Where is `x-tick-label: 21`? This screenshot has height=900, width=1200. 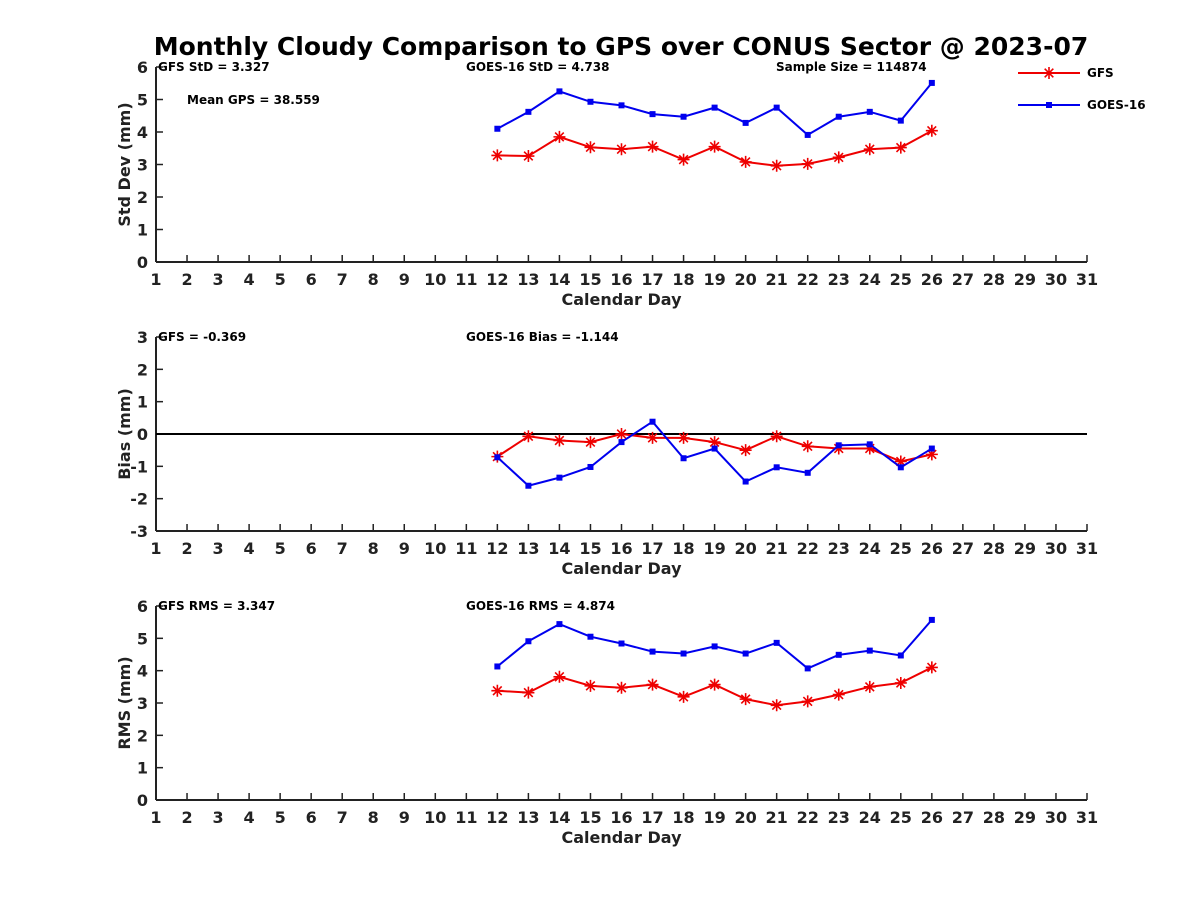
x-tick-label: 21 is located at coordinates (777, 279).